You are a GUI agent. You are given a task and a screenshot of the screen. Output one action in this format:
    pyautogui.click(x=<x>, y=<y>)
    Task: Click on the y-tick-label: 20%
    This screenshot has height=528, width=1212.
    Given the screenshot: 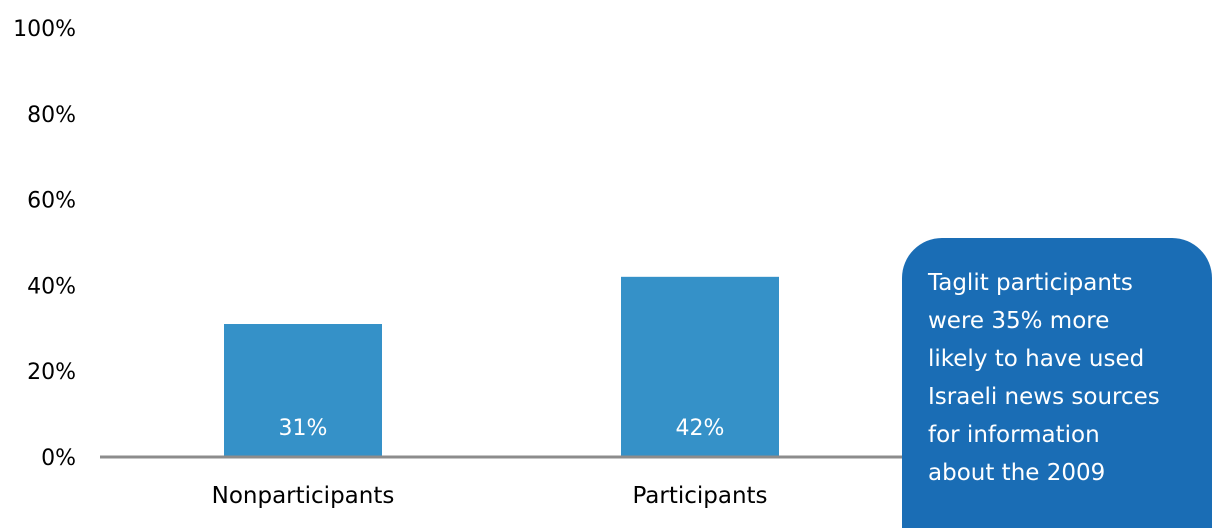 What is the action you would take?
    pyautogui.click(x=51, y=372)
    